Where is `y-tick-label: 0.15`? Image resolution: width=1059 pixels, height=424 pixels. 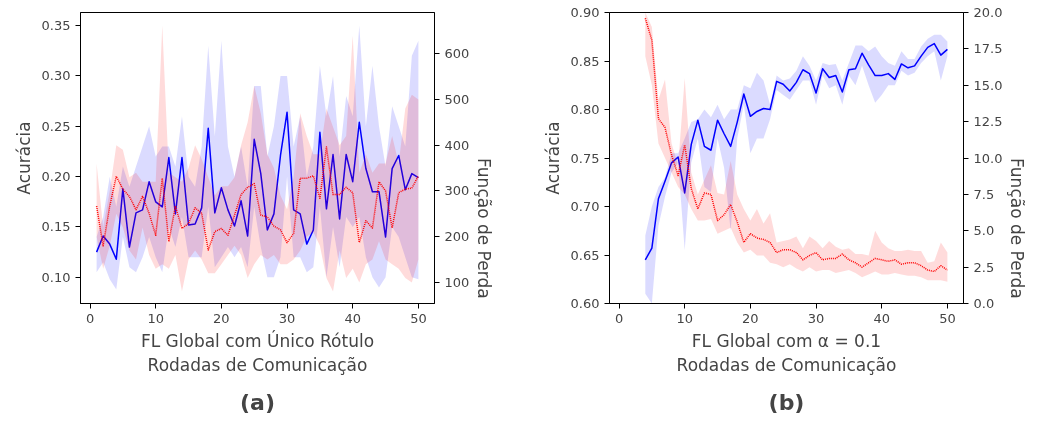 y-tick-label: 0.15 is located at coordinates (56, 227).